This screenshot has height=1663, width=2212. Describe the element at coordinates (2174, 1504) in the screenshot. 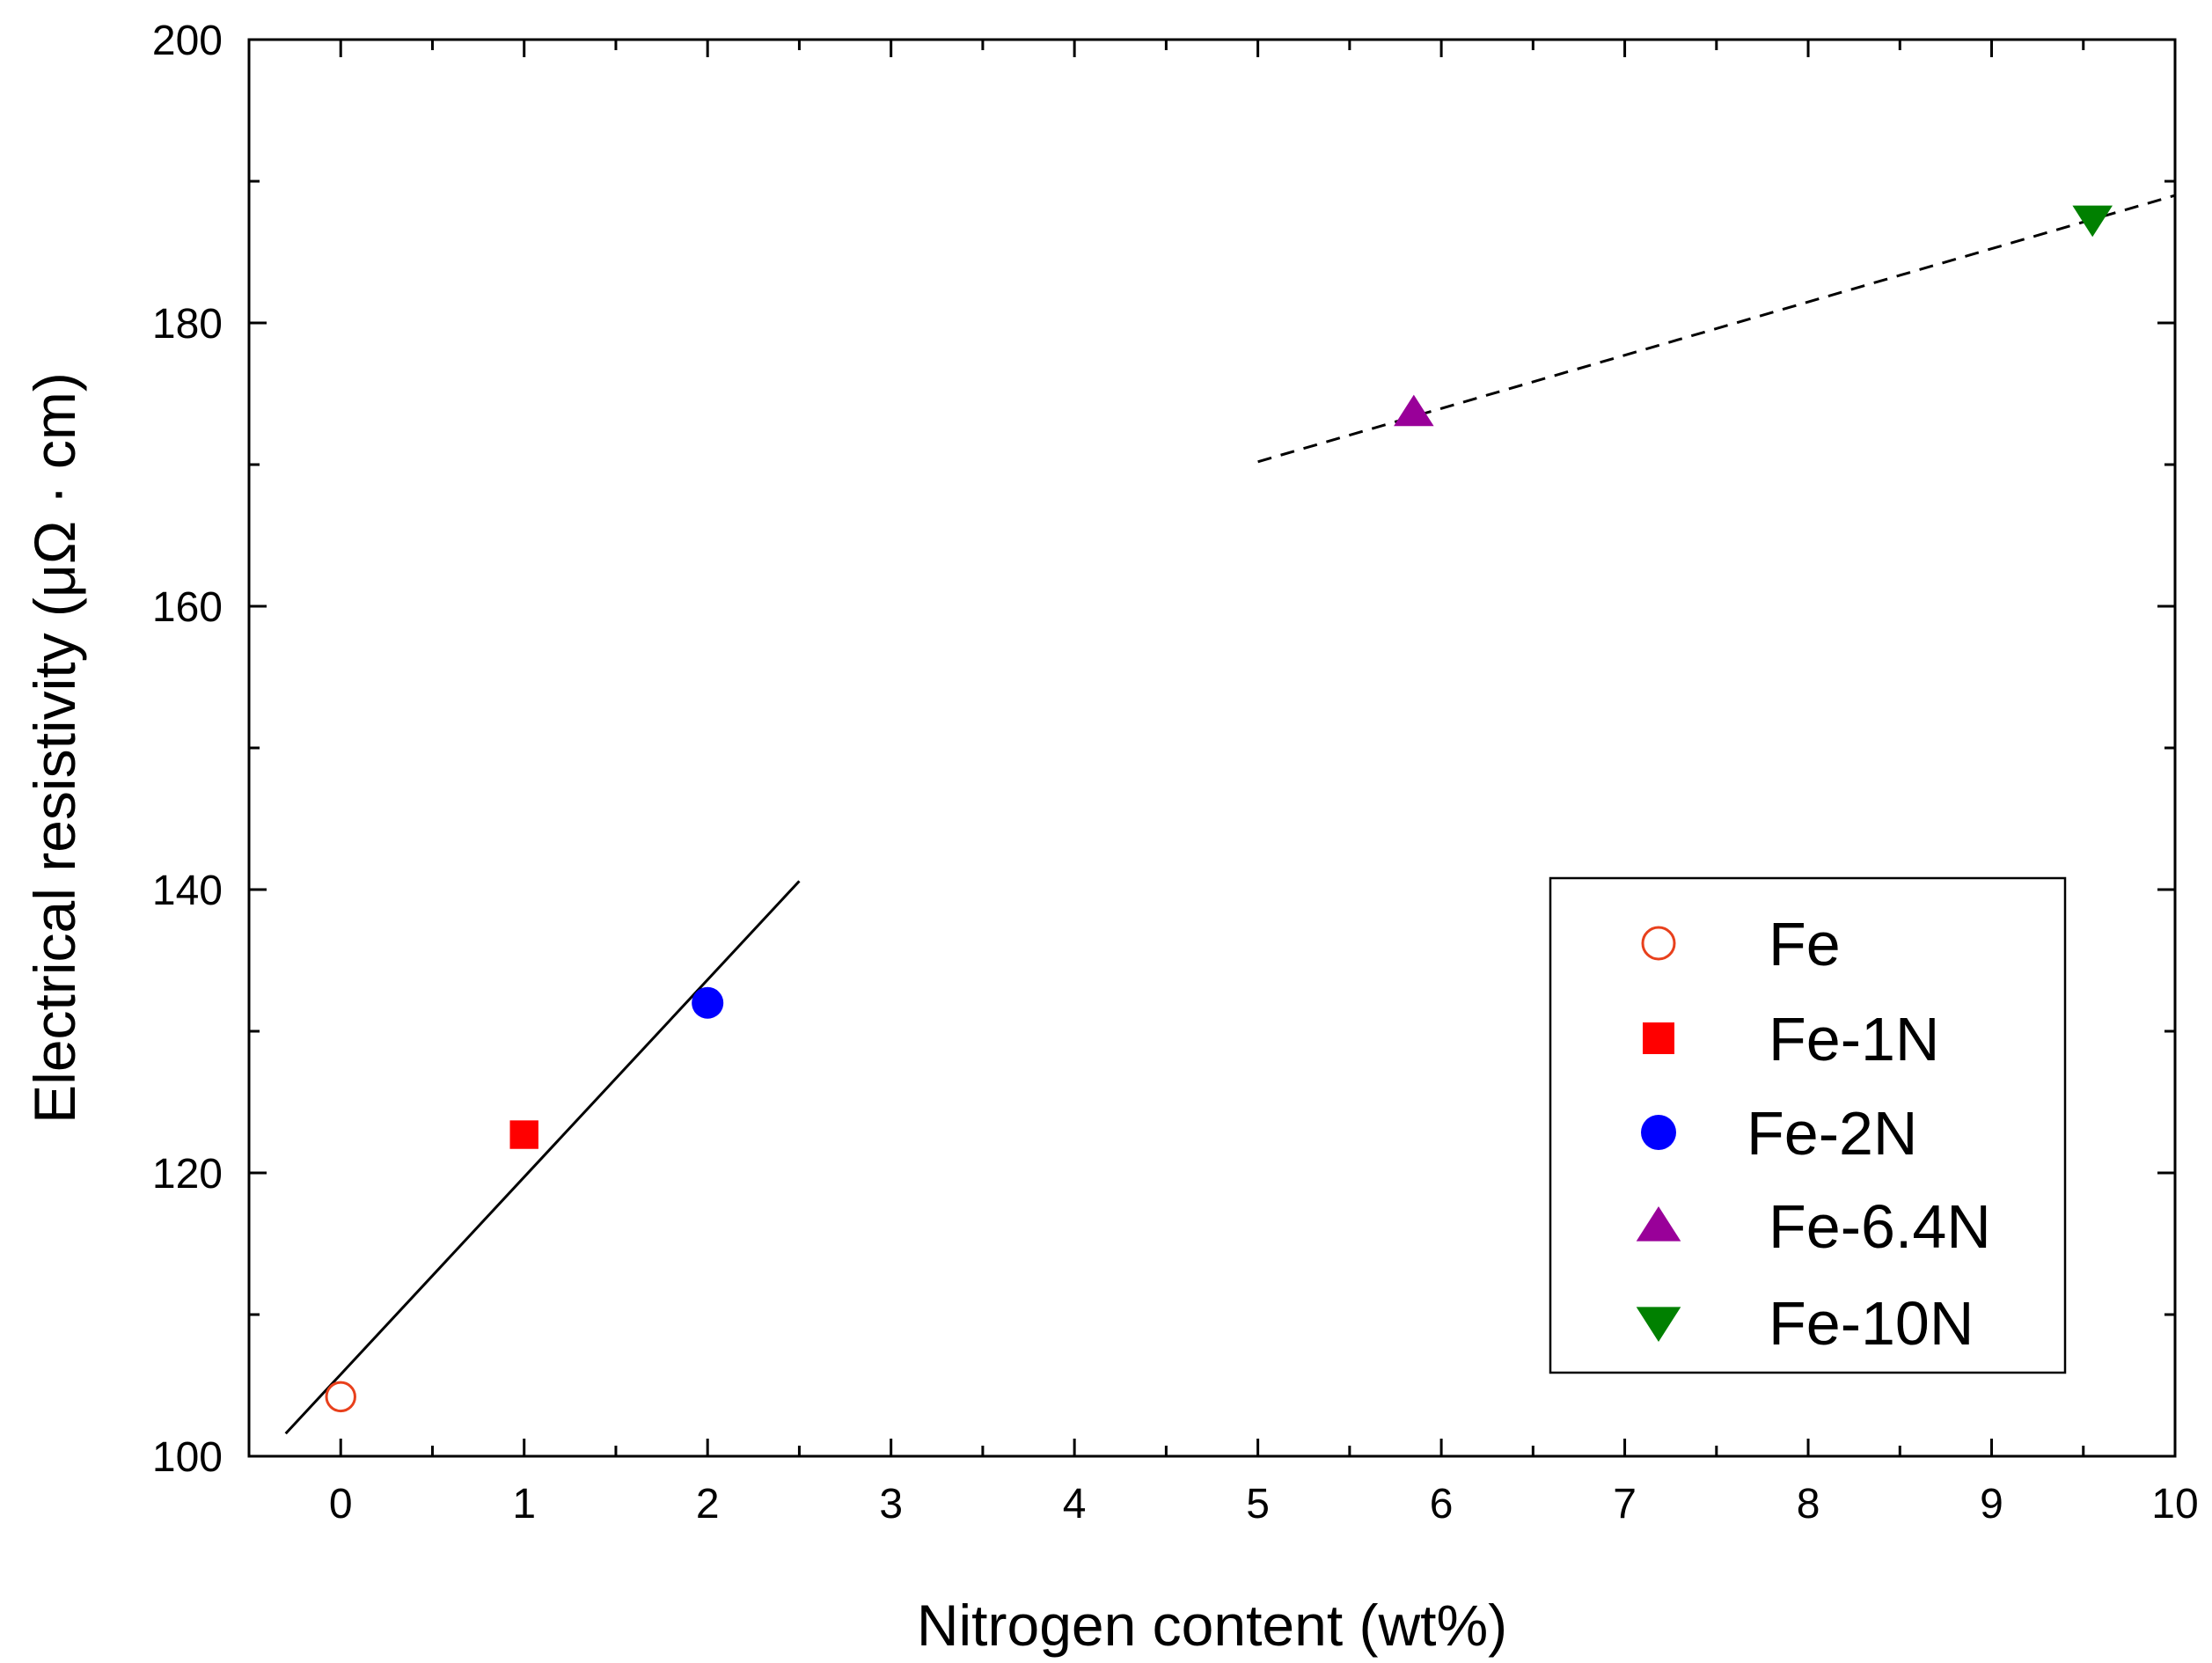

I see `x-tick-label: 10` at that location.